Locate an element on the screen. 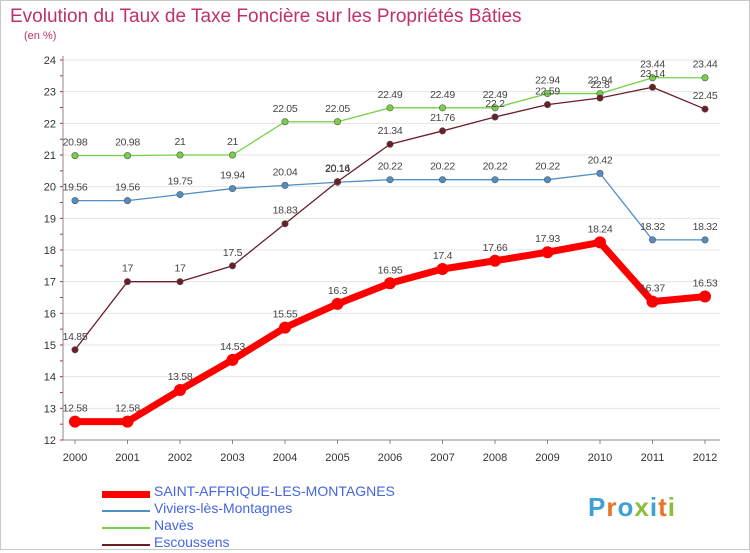 The width and height of the screenshot is (750, 553). data-label: 22.59 is located at coordinates (547, 92).